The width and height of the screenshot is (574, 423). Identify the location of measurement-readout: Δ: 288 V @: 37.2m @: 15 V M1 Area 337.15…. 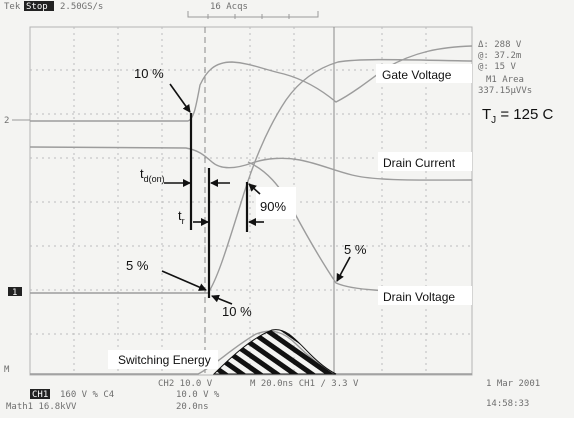
(505, 68).